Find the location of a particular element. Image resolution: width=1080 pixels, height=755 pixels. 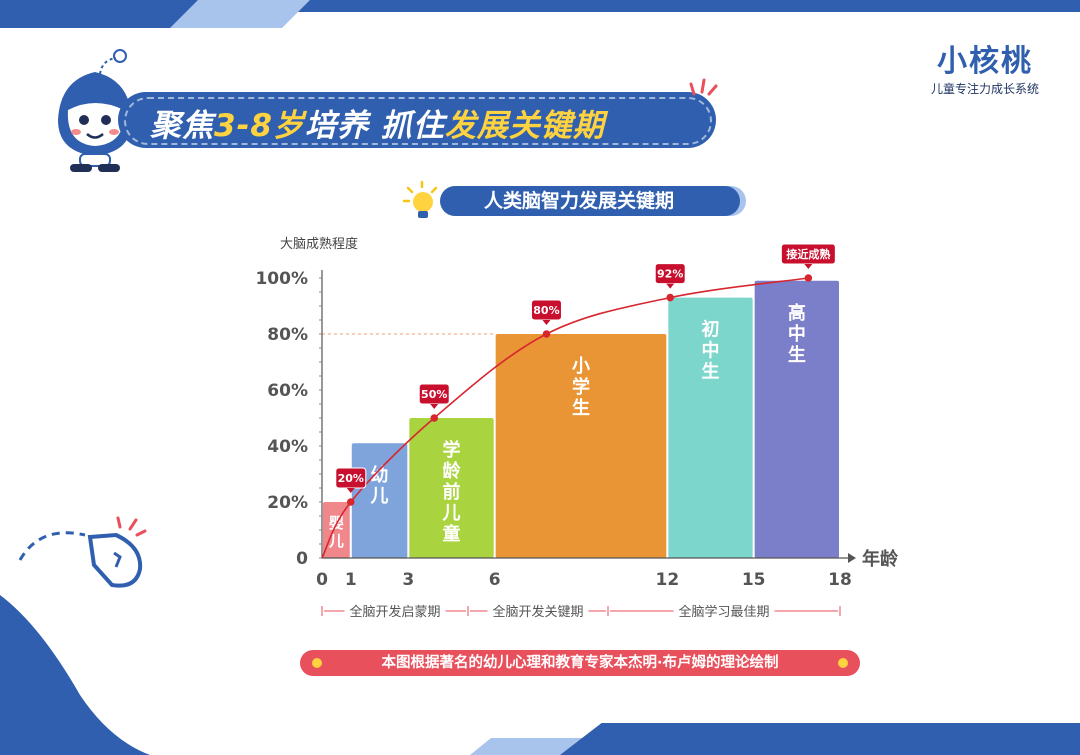

period-label: 全脑开发启蒙期 is located at coordinates (394, 612).